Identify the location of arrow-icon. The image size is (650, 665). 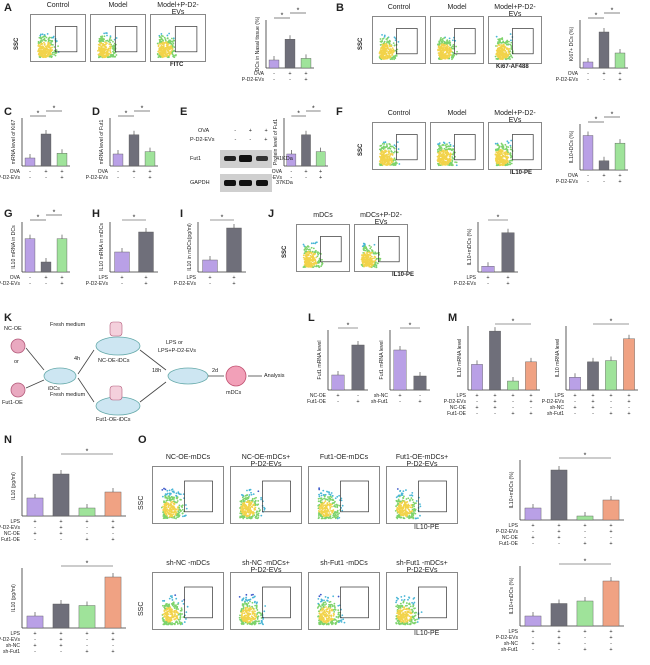
(143, 375).